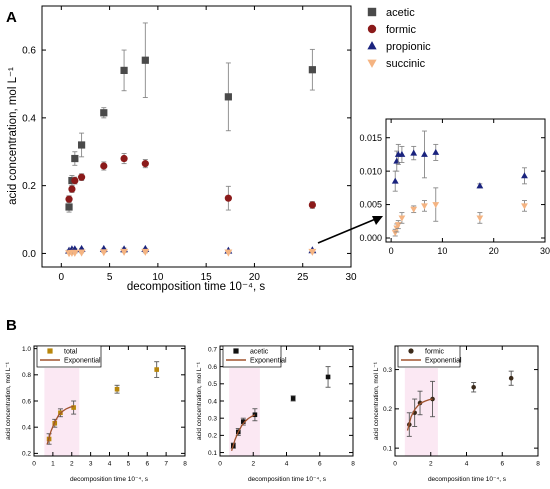  I want to click on x-tick-label: 5, so click(110, 277).